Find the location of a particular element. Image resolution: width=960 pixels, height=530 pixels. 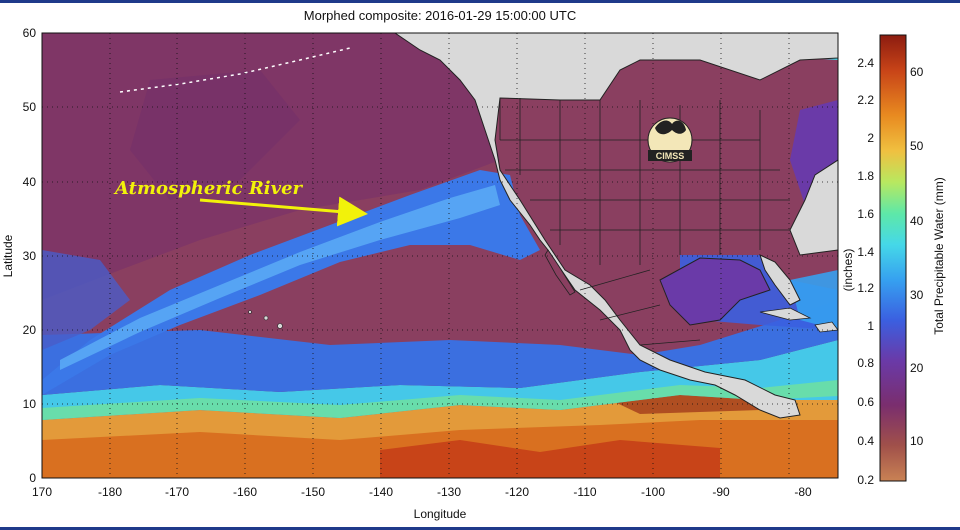

colorbar-inch-tick: 2 is located at coordinates (870, 138).